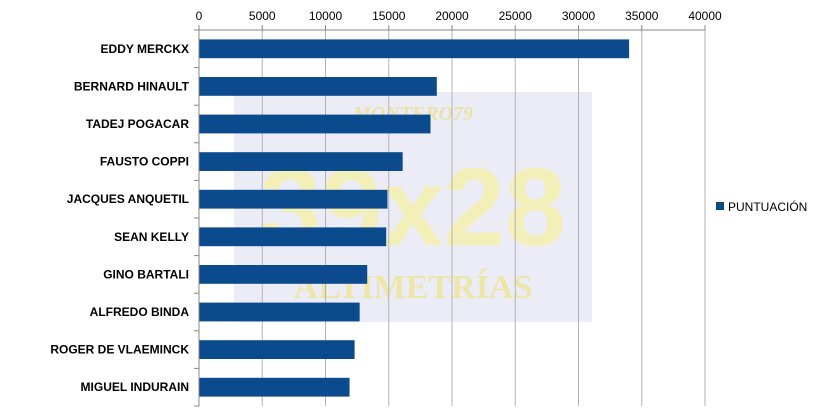 The height and width of the screenshot is (416, 828). I want to click on category-label: MIGUEL INDURAIN, so click(135, 387).